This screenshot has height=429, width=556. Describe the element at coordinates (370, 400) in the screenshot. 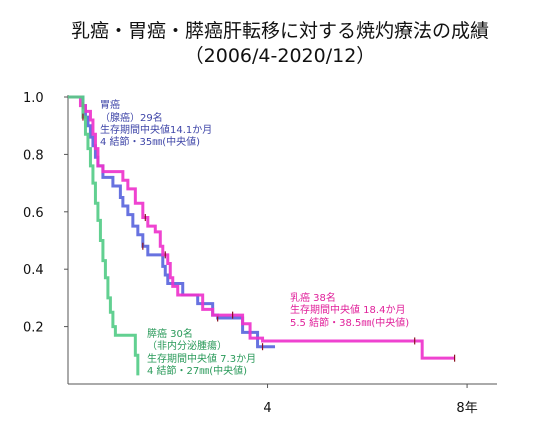

I see `x-ticks: 4 8年` at that location.